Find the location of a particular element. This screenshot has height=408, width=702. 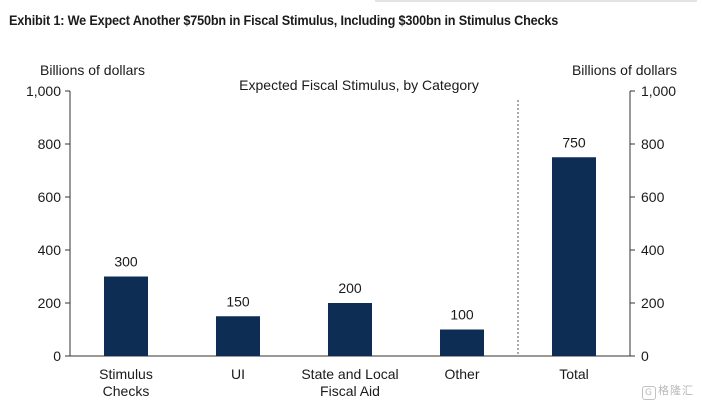

y-axis-title-left: Billions of dollars is located at coordinates (92, 70).